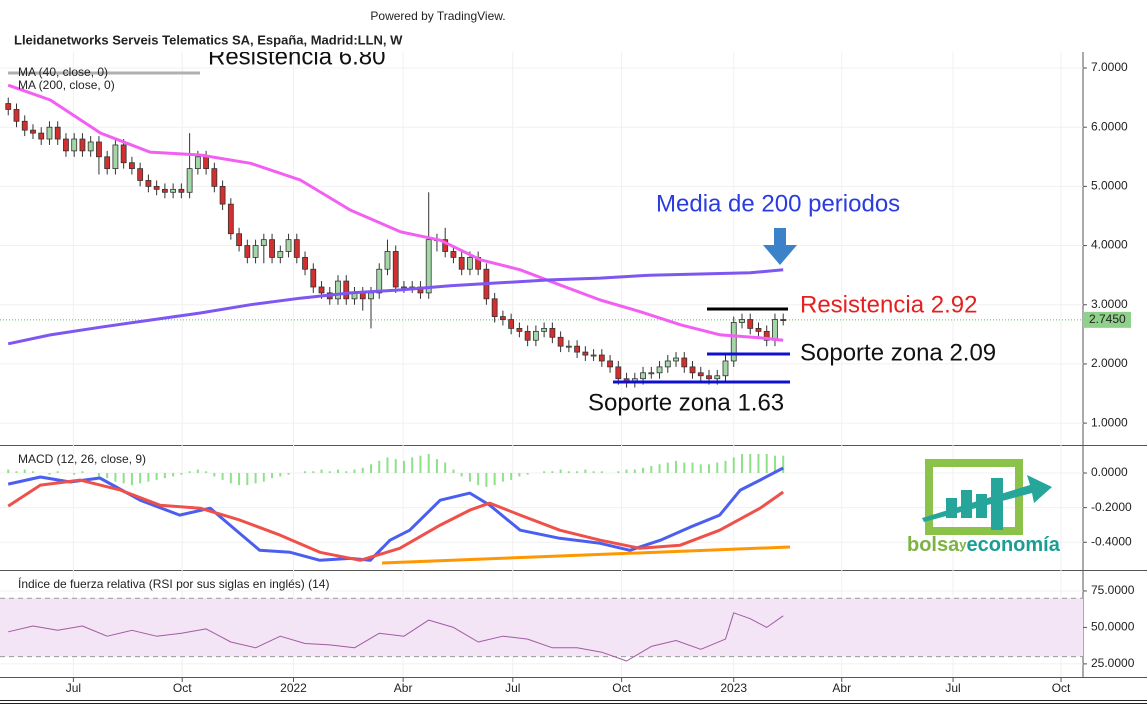 Image resolution: width=1147 pixels, height=705 pixels. What do you see at coordinates (987, 498) in the screenshot?
I see `logo-arrow` at bounding box center [987, 498].